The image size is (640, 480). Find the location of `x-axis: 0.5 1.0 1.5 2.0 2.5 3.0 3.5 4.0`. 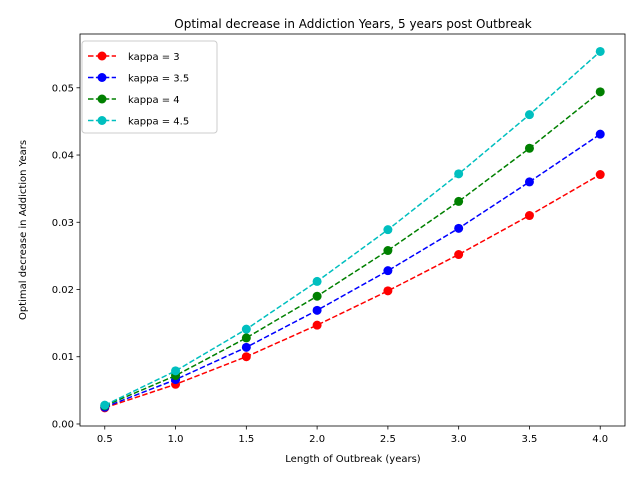

x-axis: 0.5 1.0 1.5 2.0 2.5 3.0 3.5 4.0 is located at coordinates (352, 435).